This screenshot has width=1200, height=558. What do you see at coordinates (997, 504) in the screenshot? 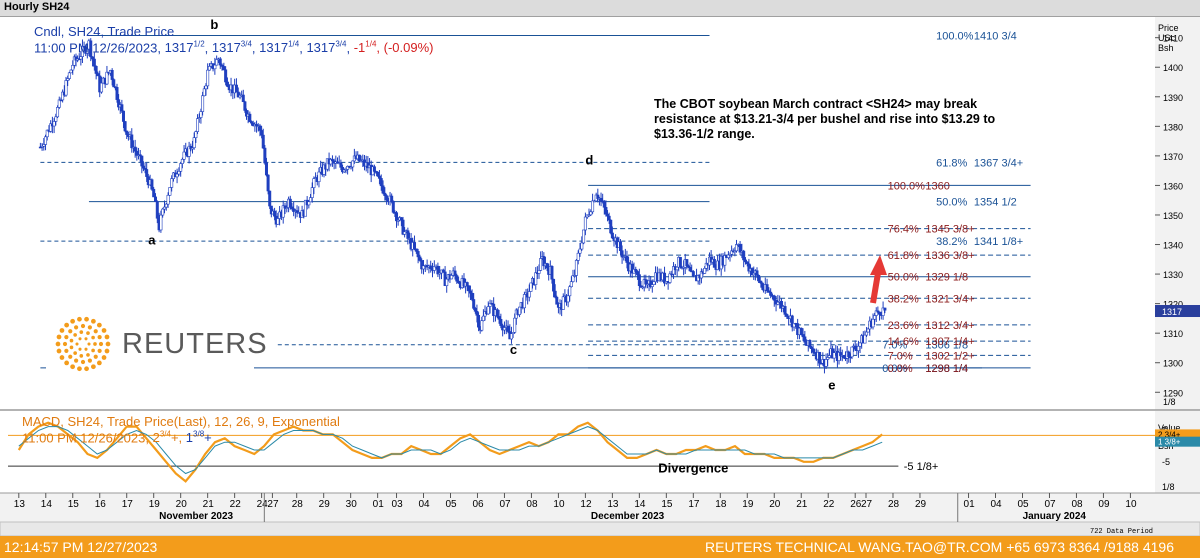
I see `time-tick-label: 04` at bounding box center [997, 504].